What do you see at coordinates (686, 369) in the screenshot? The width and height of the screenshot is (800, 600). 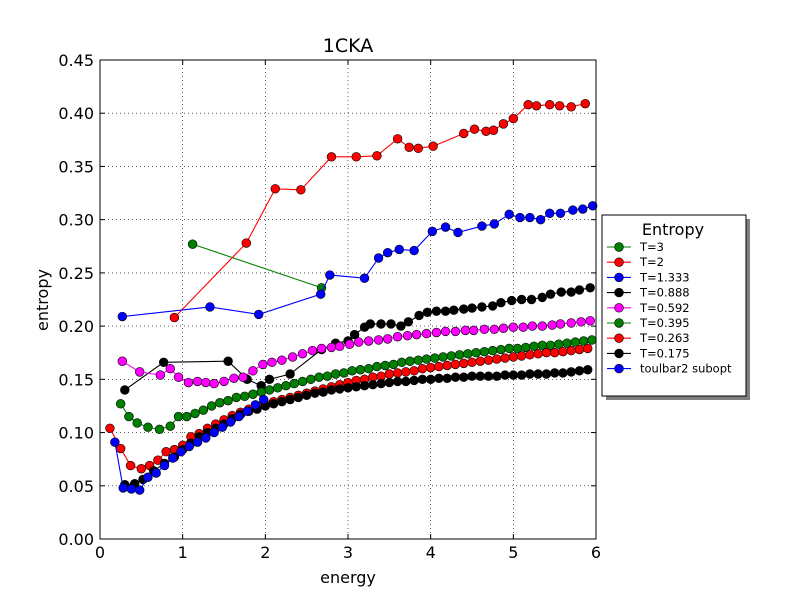 I see `legend-label: toulbar2 subopt` at bounding box center [686, 369].